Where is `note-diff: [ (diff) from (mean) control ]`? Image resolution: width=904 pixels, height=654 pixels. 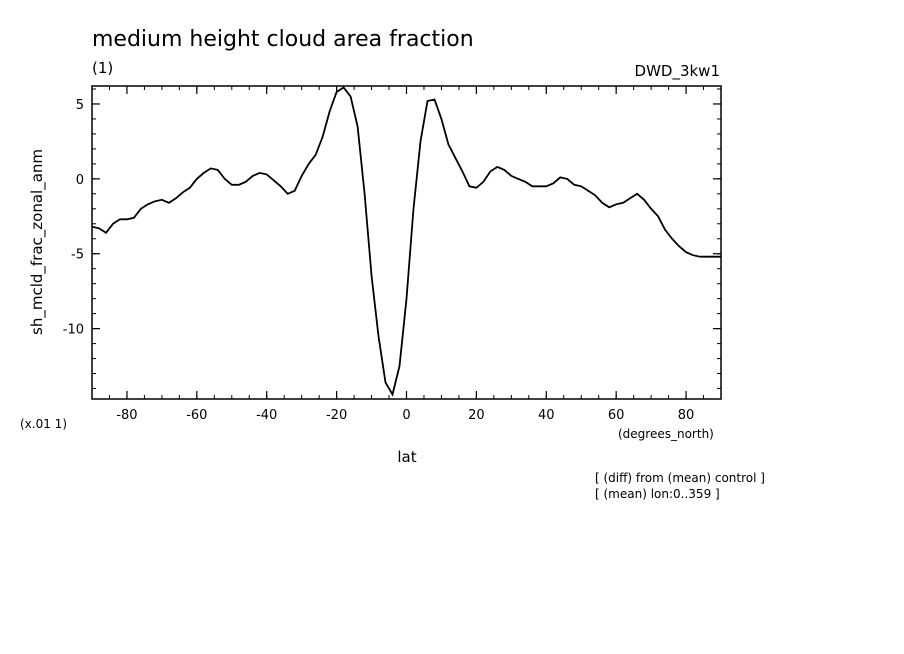 note-diff: [ (diff) from (mean) control ] is located at coordinates (680, 478).